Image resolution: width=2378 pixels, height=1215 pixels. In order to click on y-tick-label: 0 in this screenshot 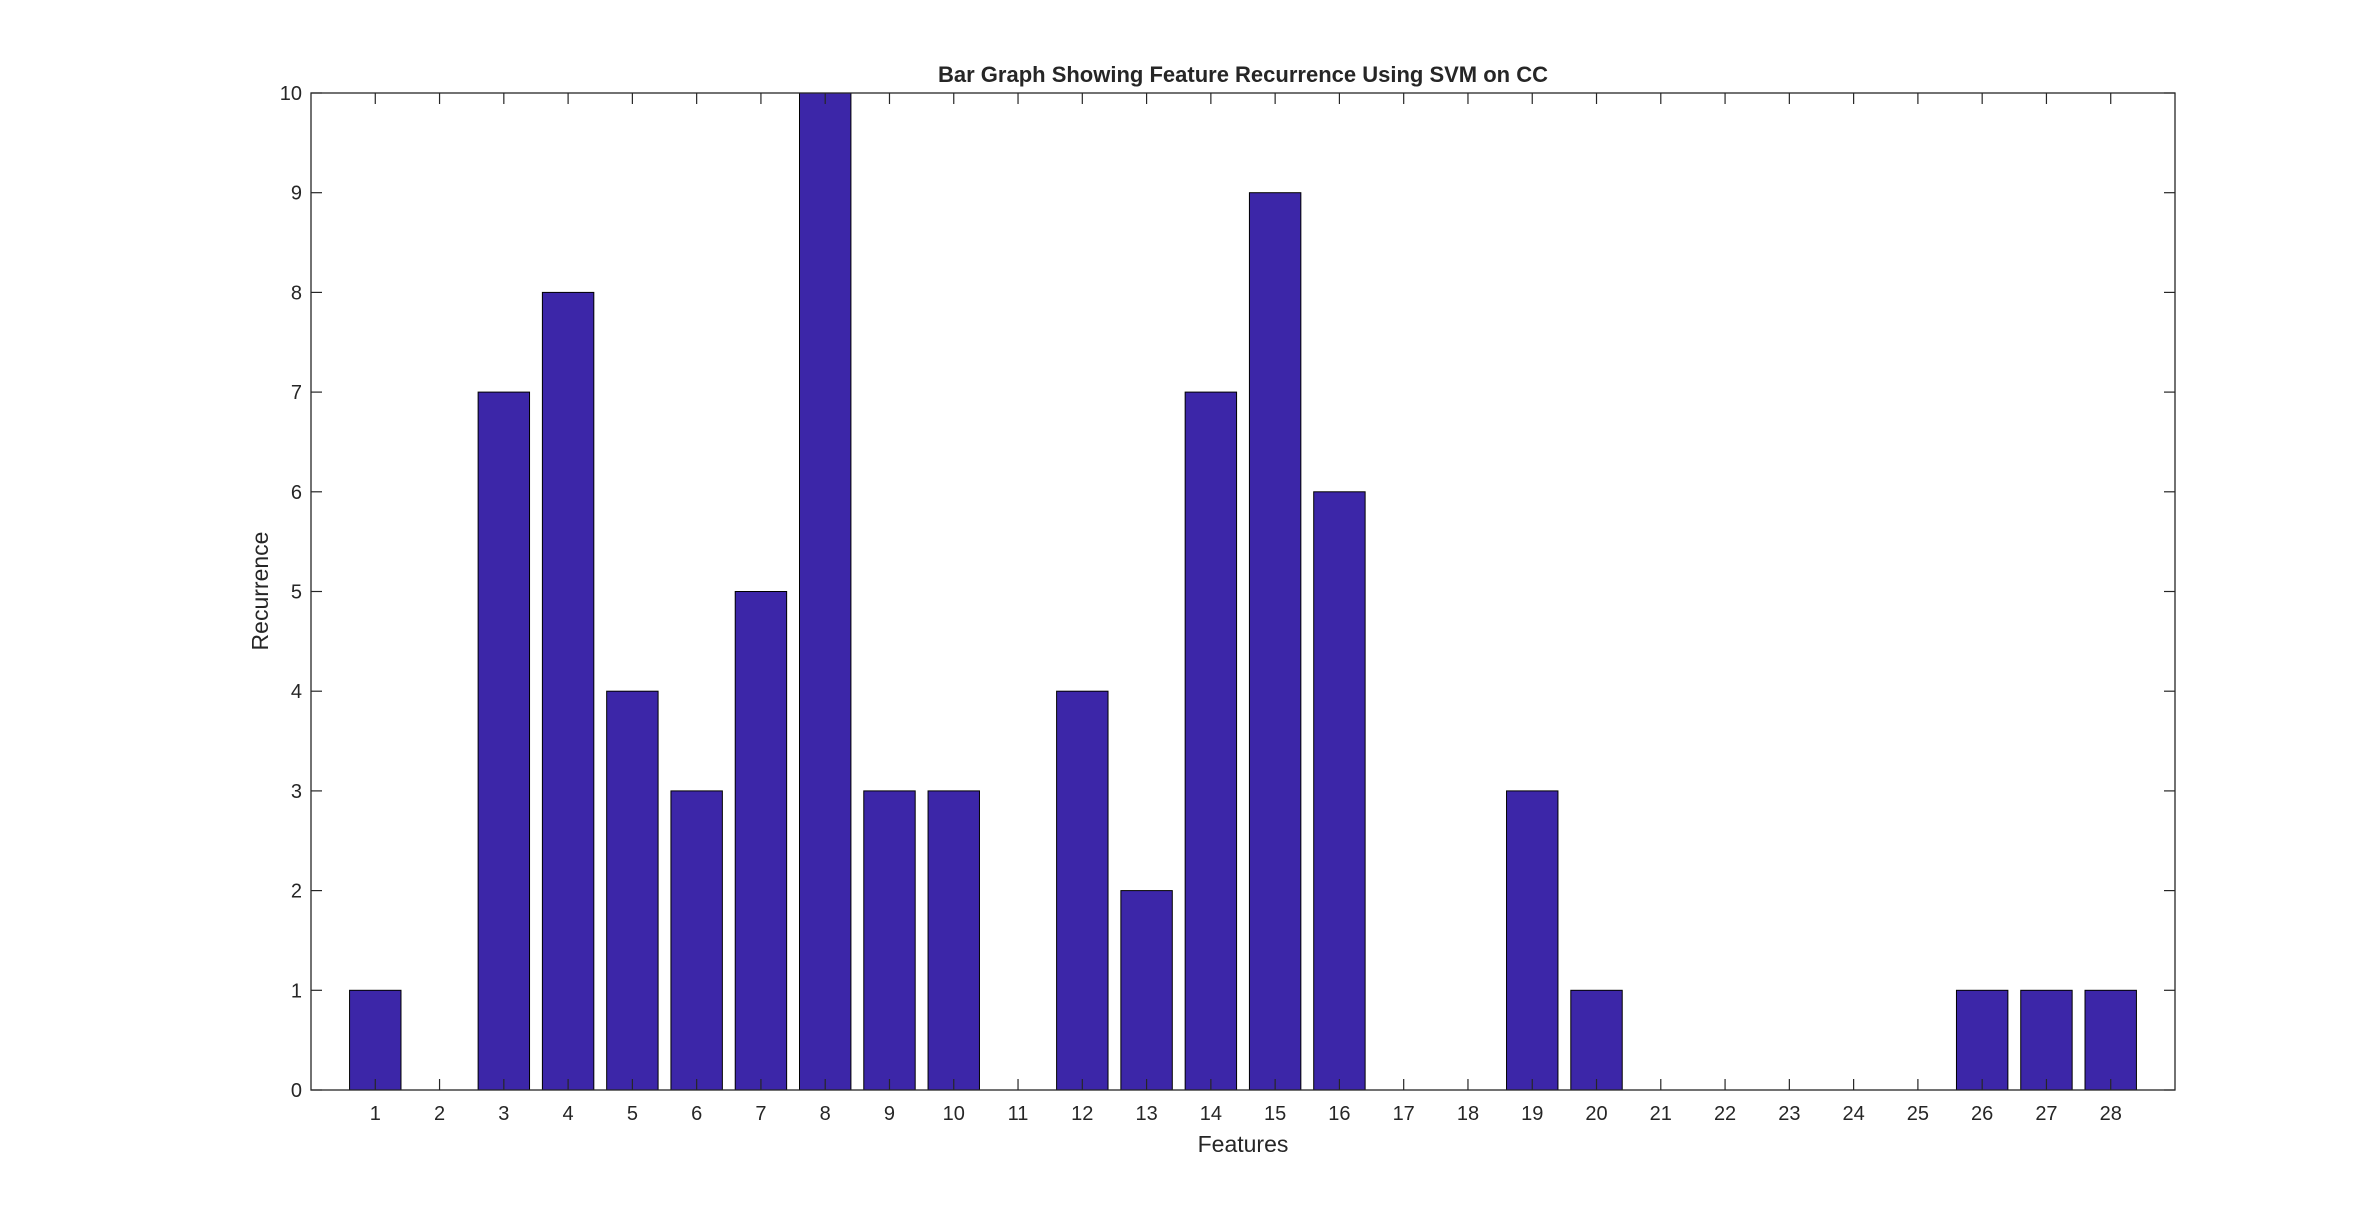, I will do `click(296, 1091)`.